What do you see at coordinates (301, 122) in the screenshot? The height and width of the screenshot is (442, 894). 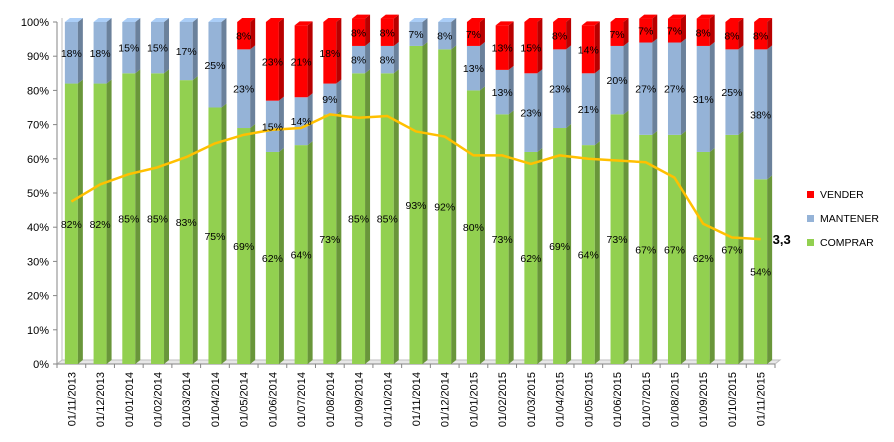 I see `data-label-mantener: 14%` at bounding box center [301, 122].